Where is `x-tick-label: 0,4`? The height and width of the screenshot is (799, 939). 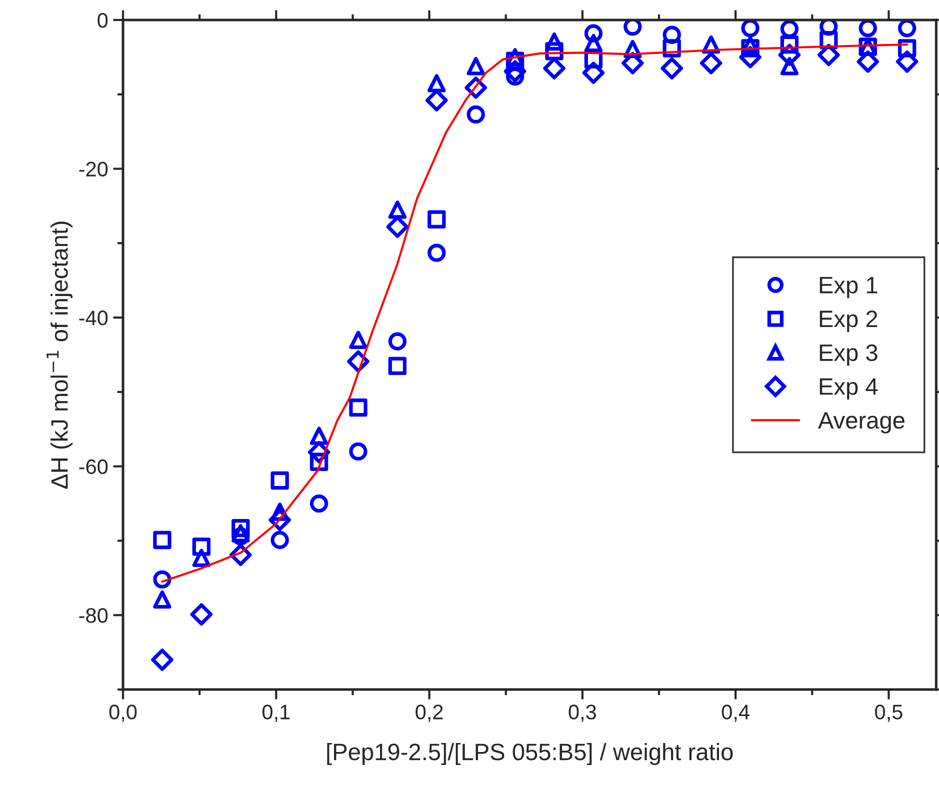
x-tick-label: 0,4 is located at coordinates (736, 713).